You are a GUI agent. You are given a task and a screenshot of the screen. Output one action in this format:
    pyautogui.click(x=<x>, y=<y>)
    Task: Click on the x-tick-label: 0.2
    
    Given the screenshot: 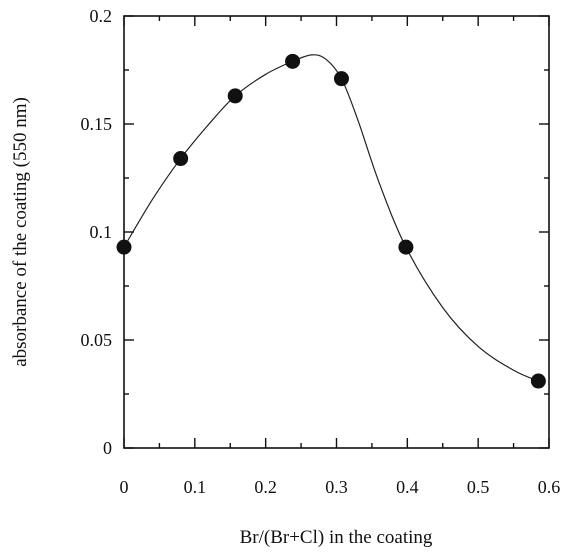 What is the action you would take?
    pyautogui.click(x=265, y=487)
    